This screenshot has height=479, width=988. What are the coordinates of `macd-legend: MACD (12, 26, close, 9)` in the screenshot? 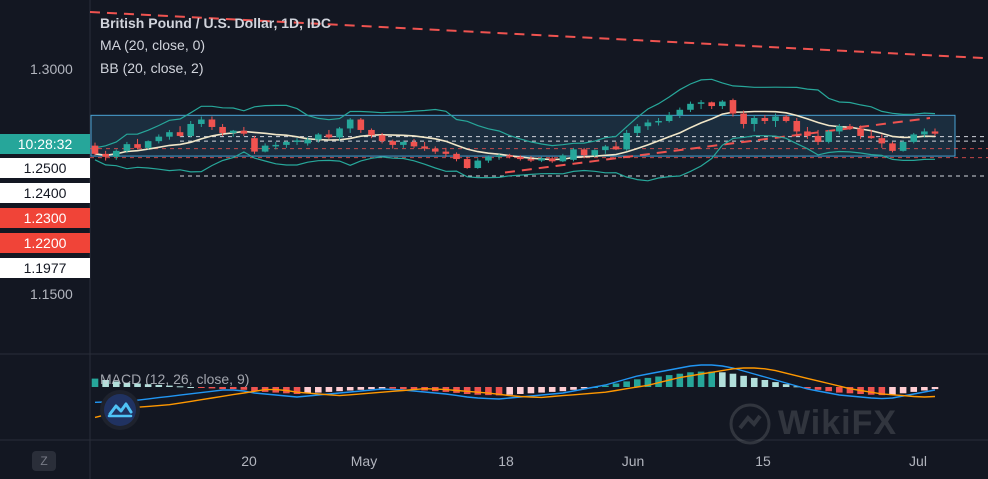 It's located at (175, 379).